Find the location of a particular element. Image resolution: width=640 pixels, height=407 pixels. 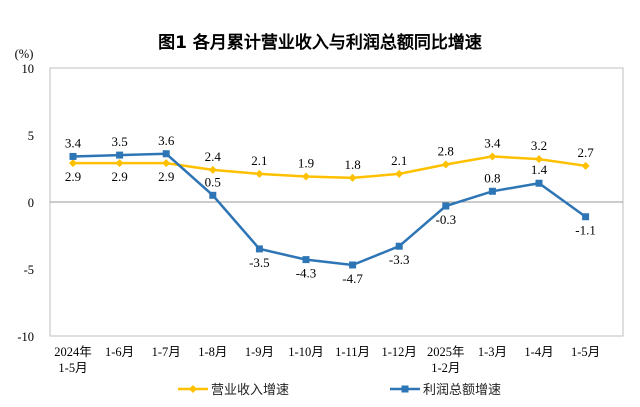

data-label: 2.7 is located at coordinates (585, 152).